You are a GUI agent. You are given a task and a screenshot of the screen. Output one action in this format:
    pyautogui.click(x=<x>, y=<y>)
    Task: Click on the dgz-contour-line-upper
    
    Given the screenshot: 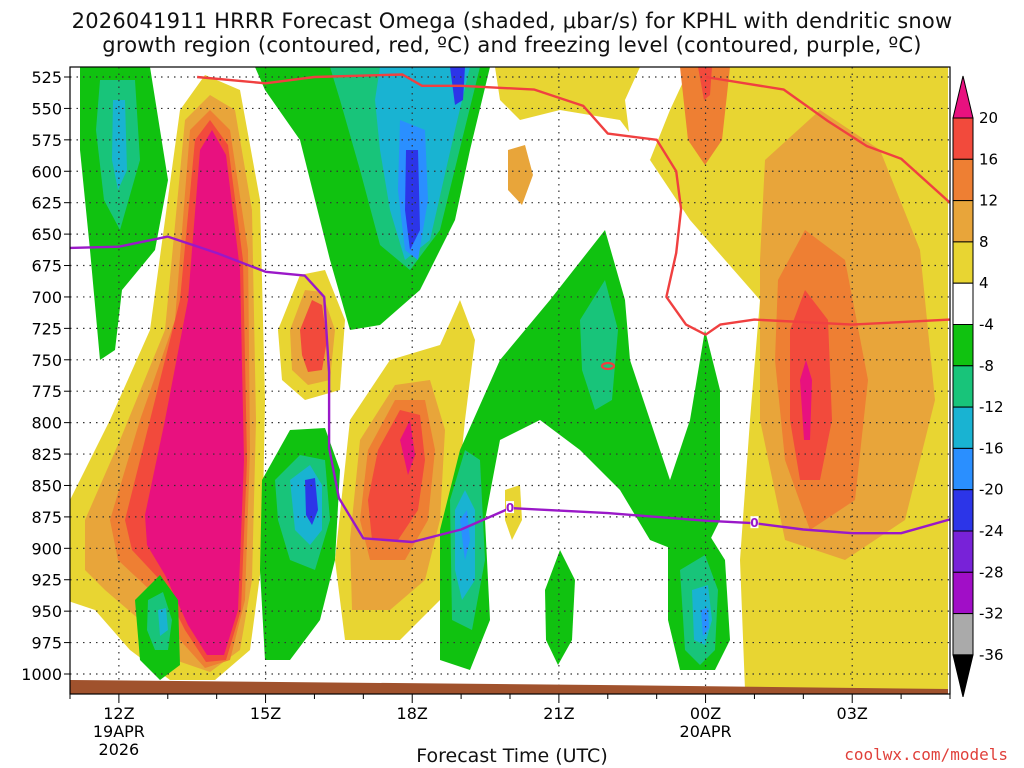 What is the action you would take?
    pyautogui.click(x=827, y=139)
    